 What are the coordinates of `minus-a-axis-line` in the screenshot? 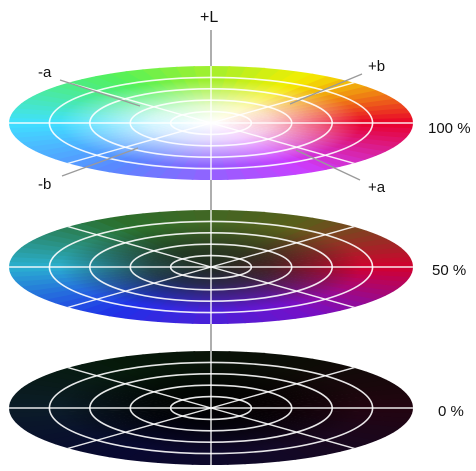 It's located at (100, 93).